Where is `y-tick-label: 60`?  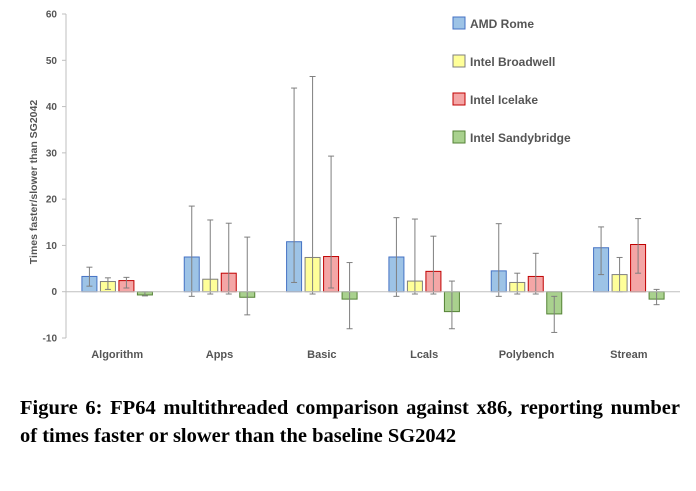
y-tick-label: 60 is located at coordinates (52, 15).